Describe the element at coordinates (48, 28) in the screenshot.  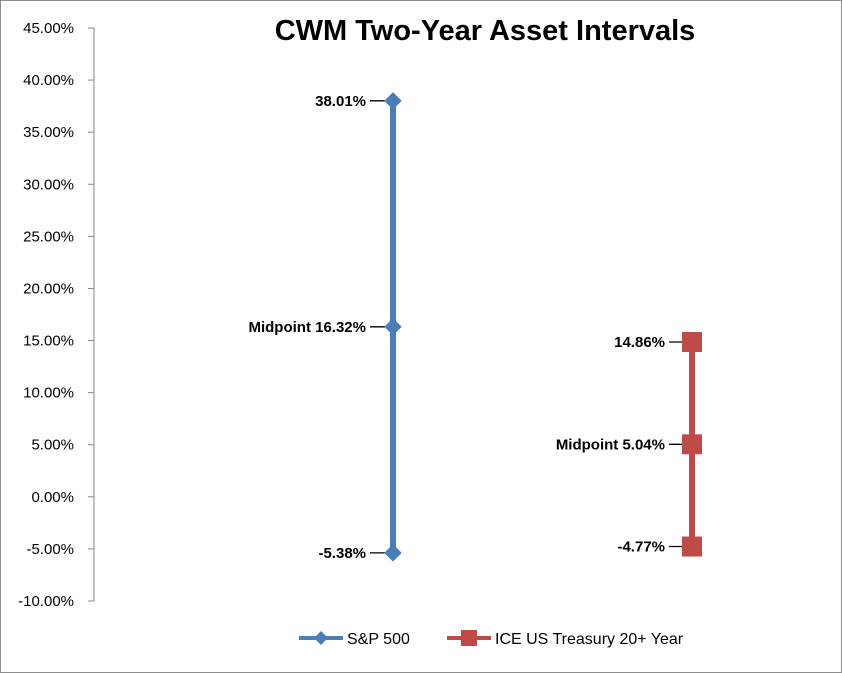
I see `y-tick-label: 45.00%` at that location.